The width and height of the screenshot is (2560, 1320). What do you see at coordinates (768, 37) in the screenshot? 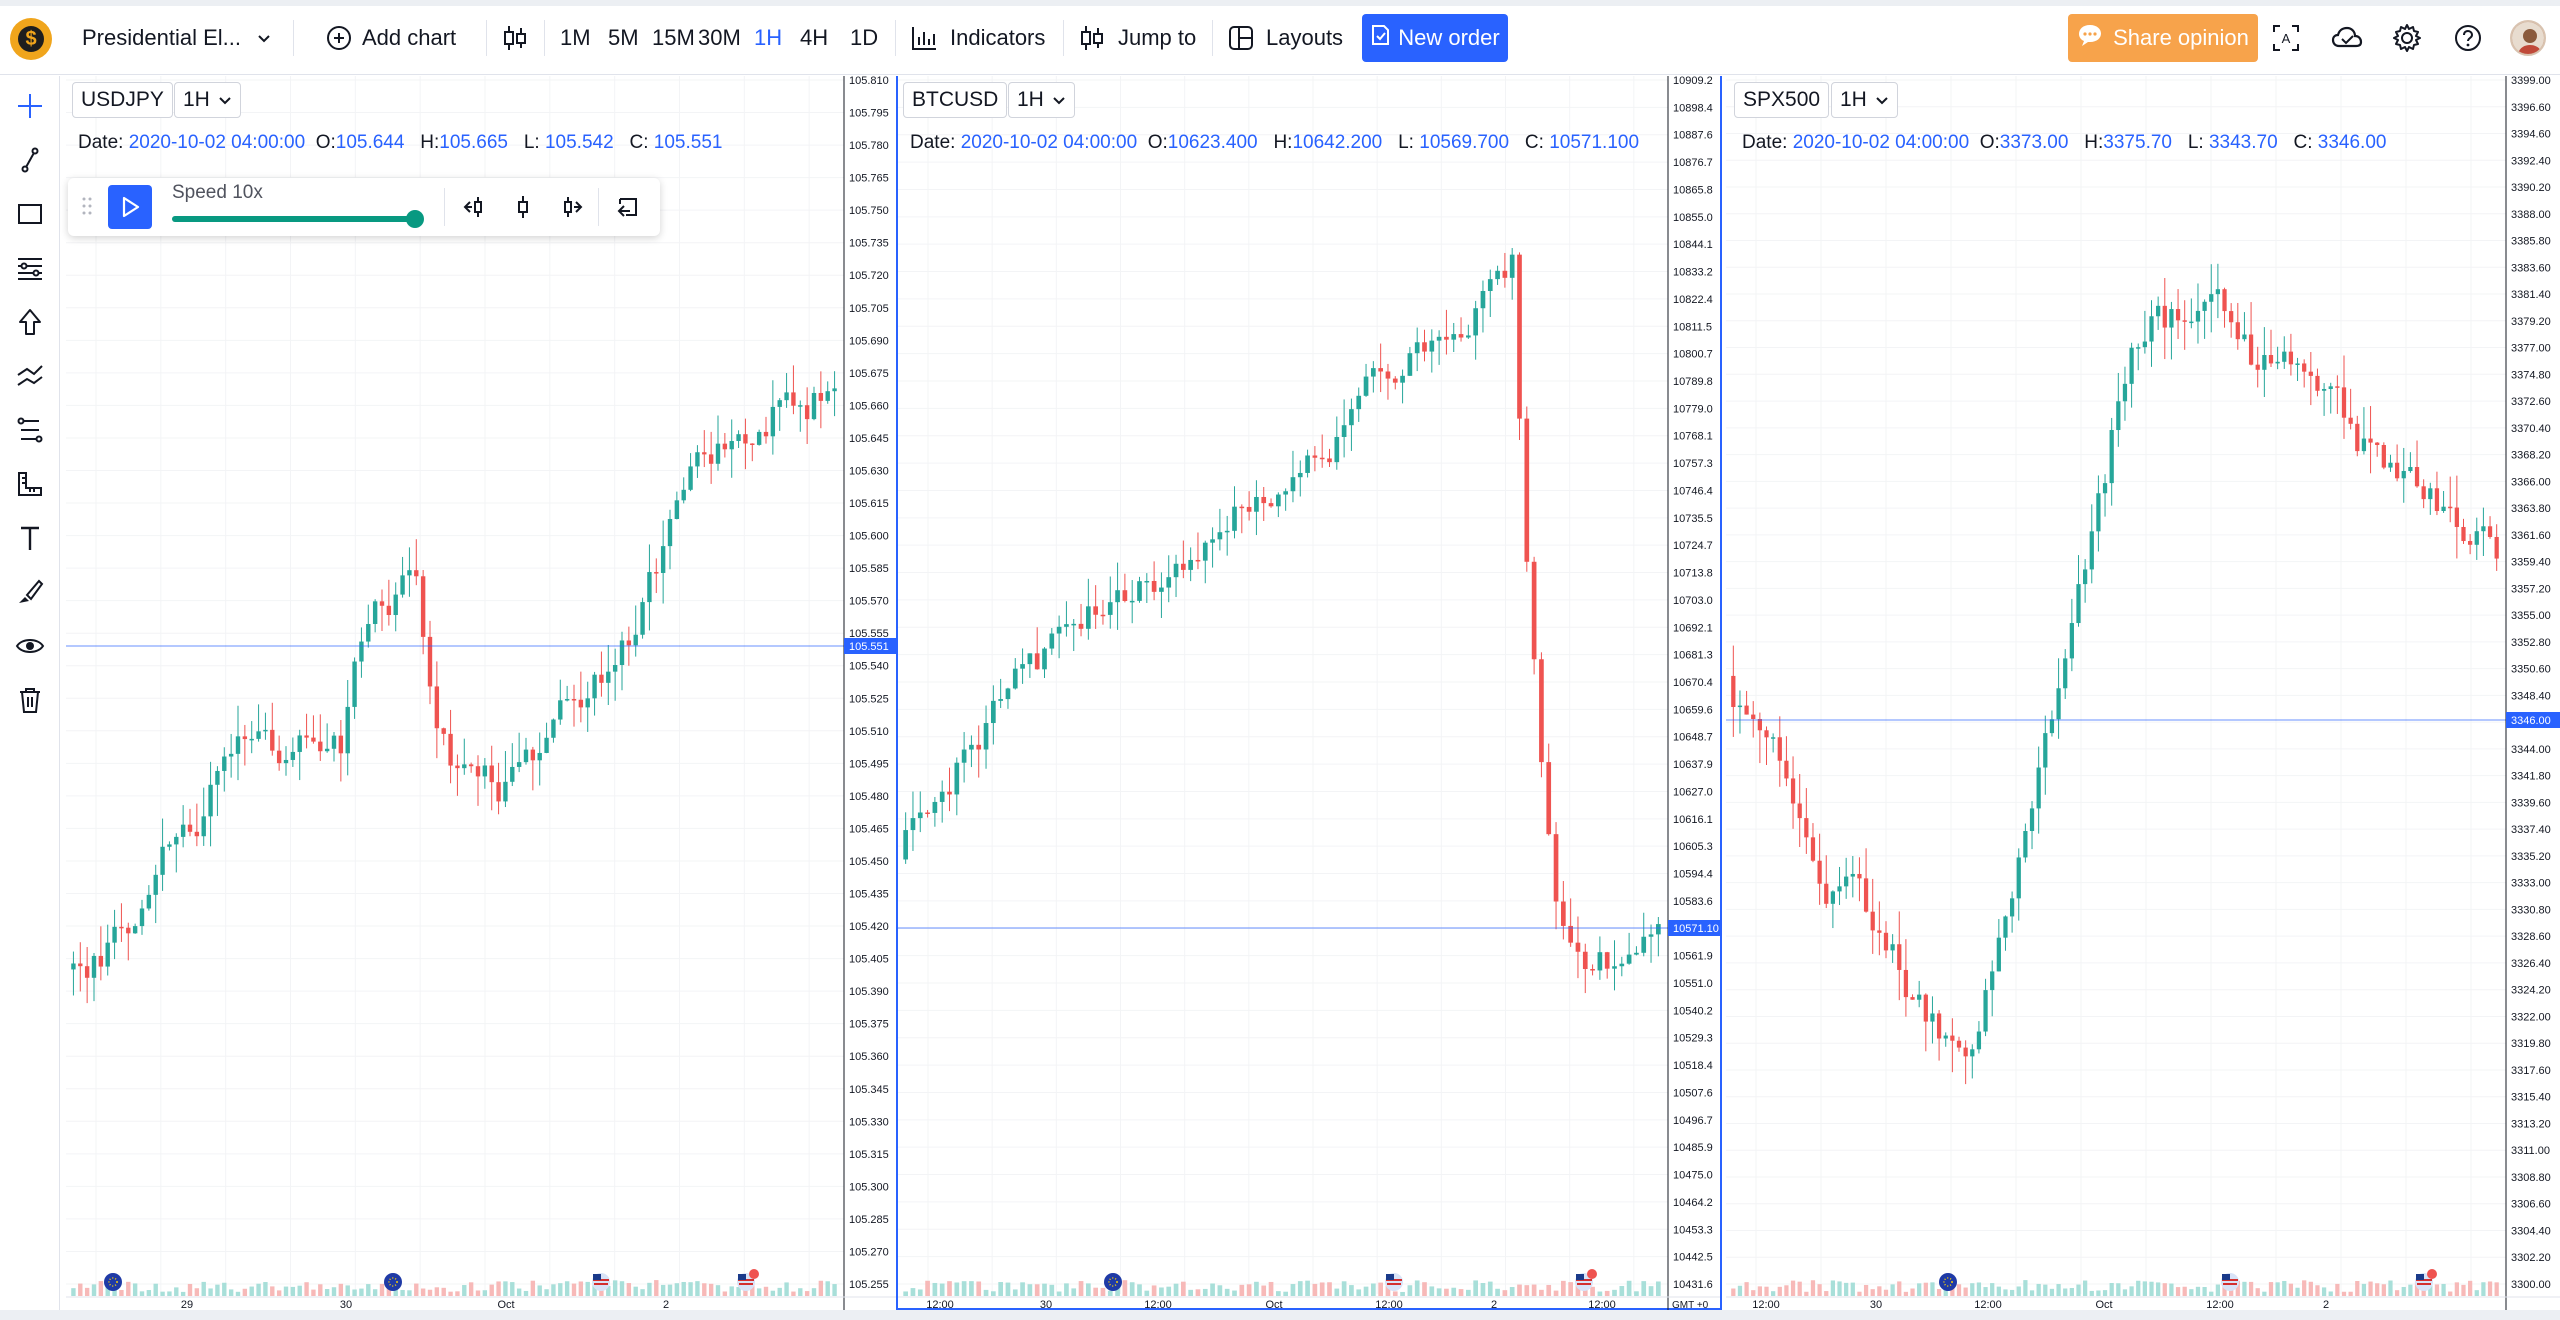
I see `interval-1h: 1H` at bounding box center [768, 37].